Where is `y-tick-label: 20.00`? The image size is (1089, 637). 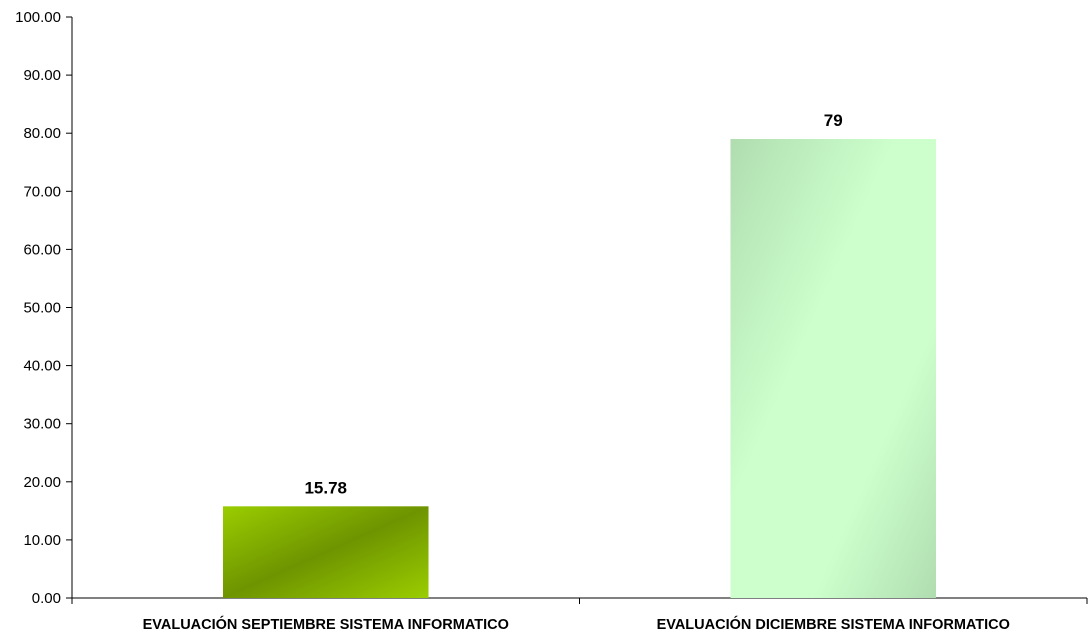 y-tick-label: 20.00 is located at coordinates (42, 482).